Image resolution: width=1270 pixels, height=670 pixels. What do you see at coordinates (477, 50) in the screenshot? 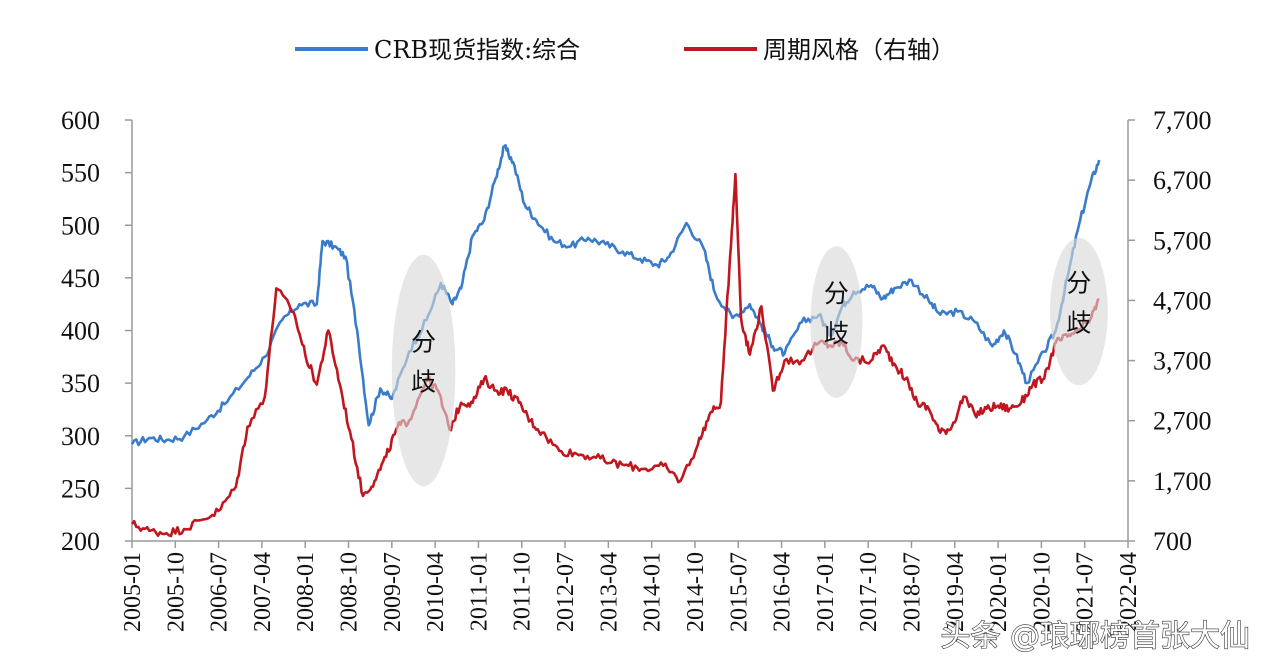
I see `legend-label-crb: CRB现货指数:综合` at bounding box center [477, 50].